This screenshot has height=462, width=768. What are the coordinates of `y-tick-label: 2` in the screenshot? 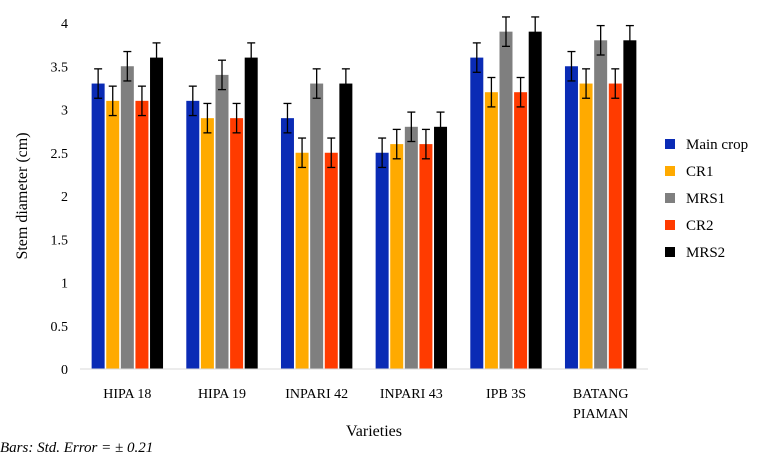 It's located at (64, 197).